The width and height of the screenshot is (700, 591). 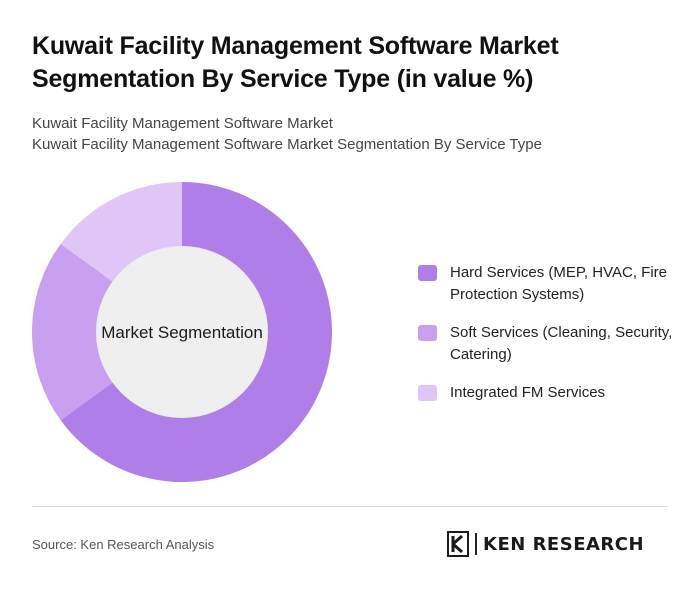 I want to click on ken-research-logo-icon, so click(x=458, y=544).